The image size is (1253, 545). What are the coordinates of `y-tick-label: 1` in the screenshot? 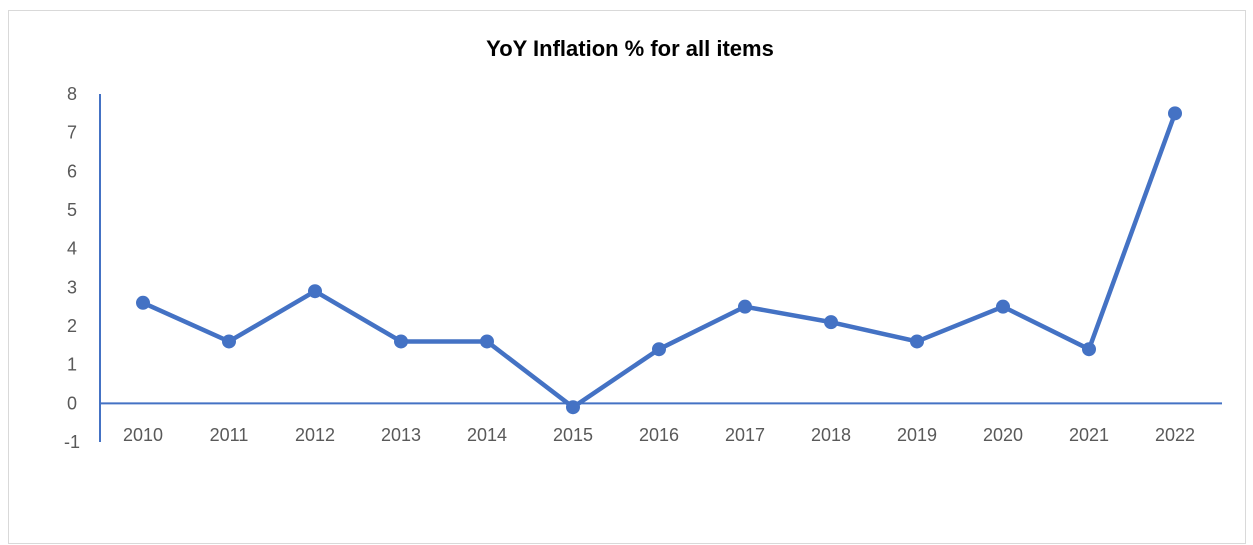 It's located at (72, 365).